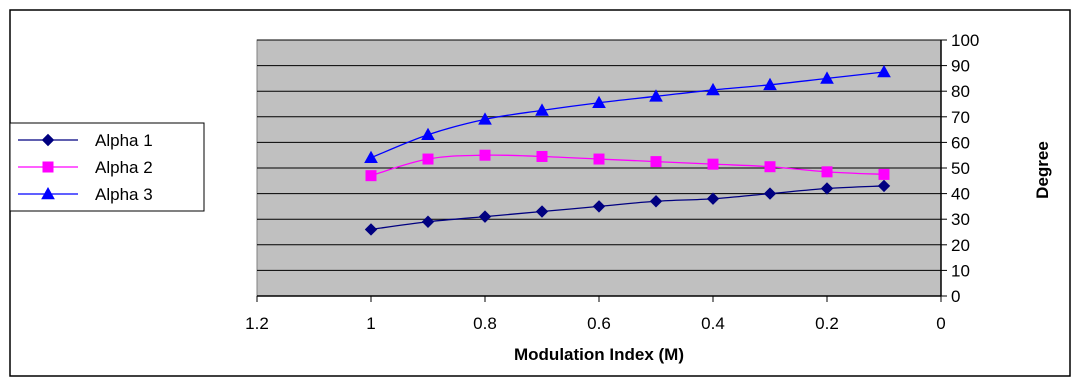  Describe the element at coordinates (85, 140) in the screenshot. I see `legend-item-1: Alpha 1` at that location.